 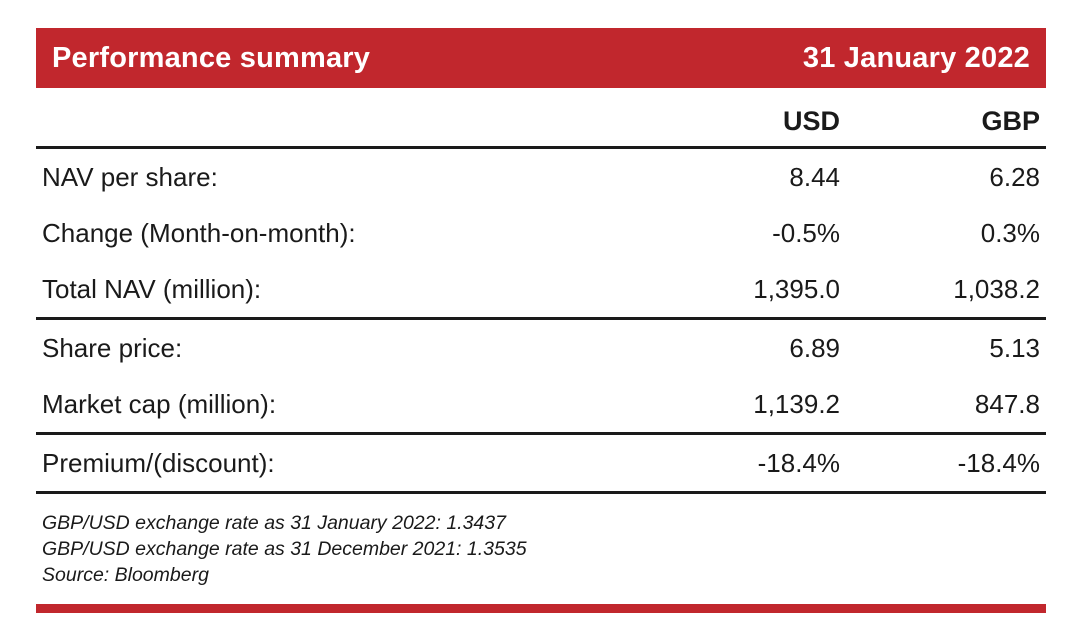 What do you see at coordinates (341, 122) in the screenshot?
I see `column-header-empty` at bounding box center [341, 122].